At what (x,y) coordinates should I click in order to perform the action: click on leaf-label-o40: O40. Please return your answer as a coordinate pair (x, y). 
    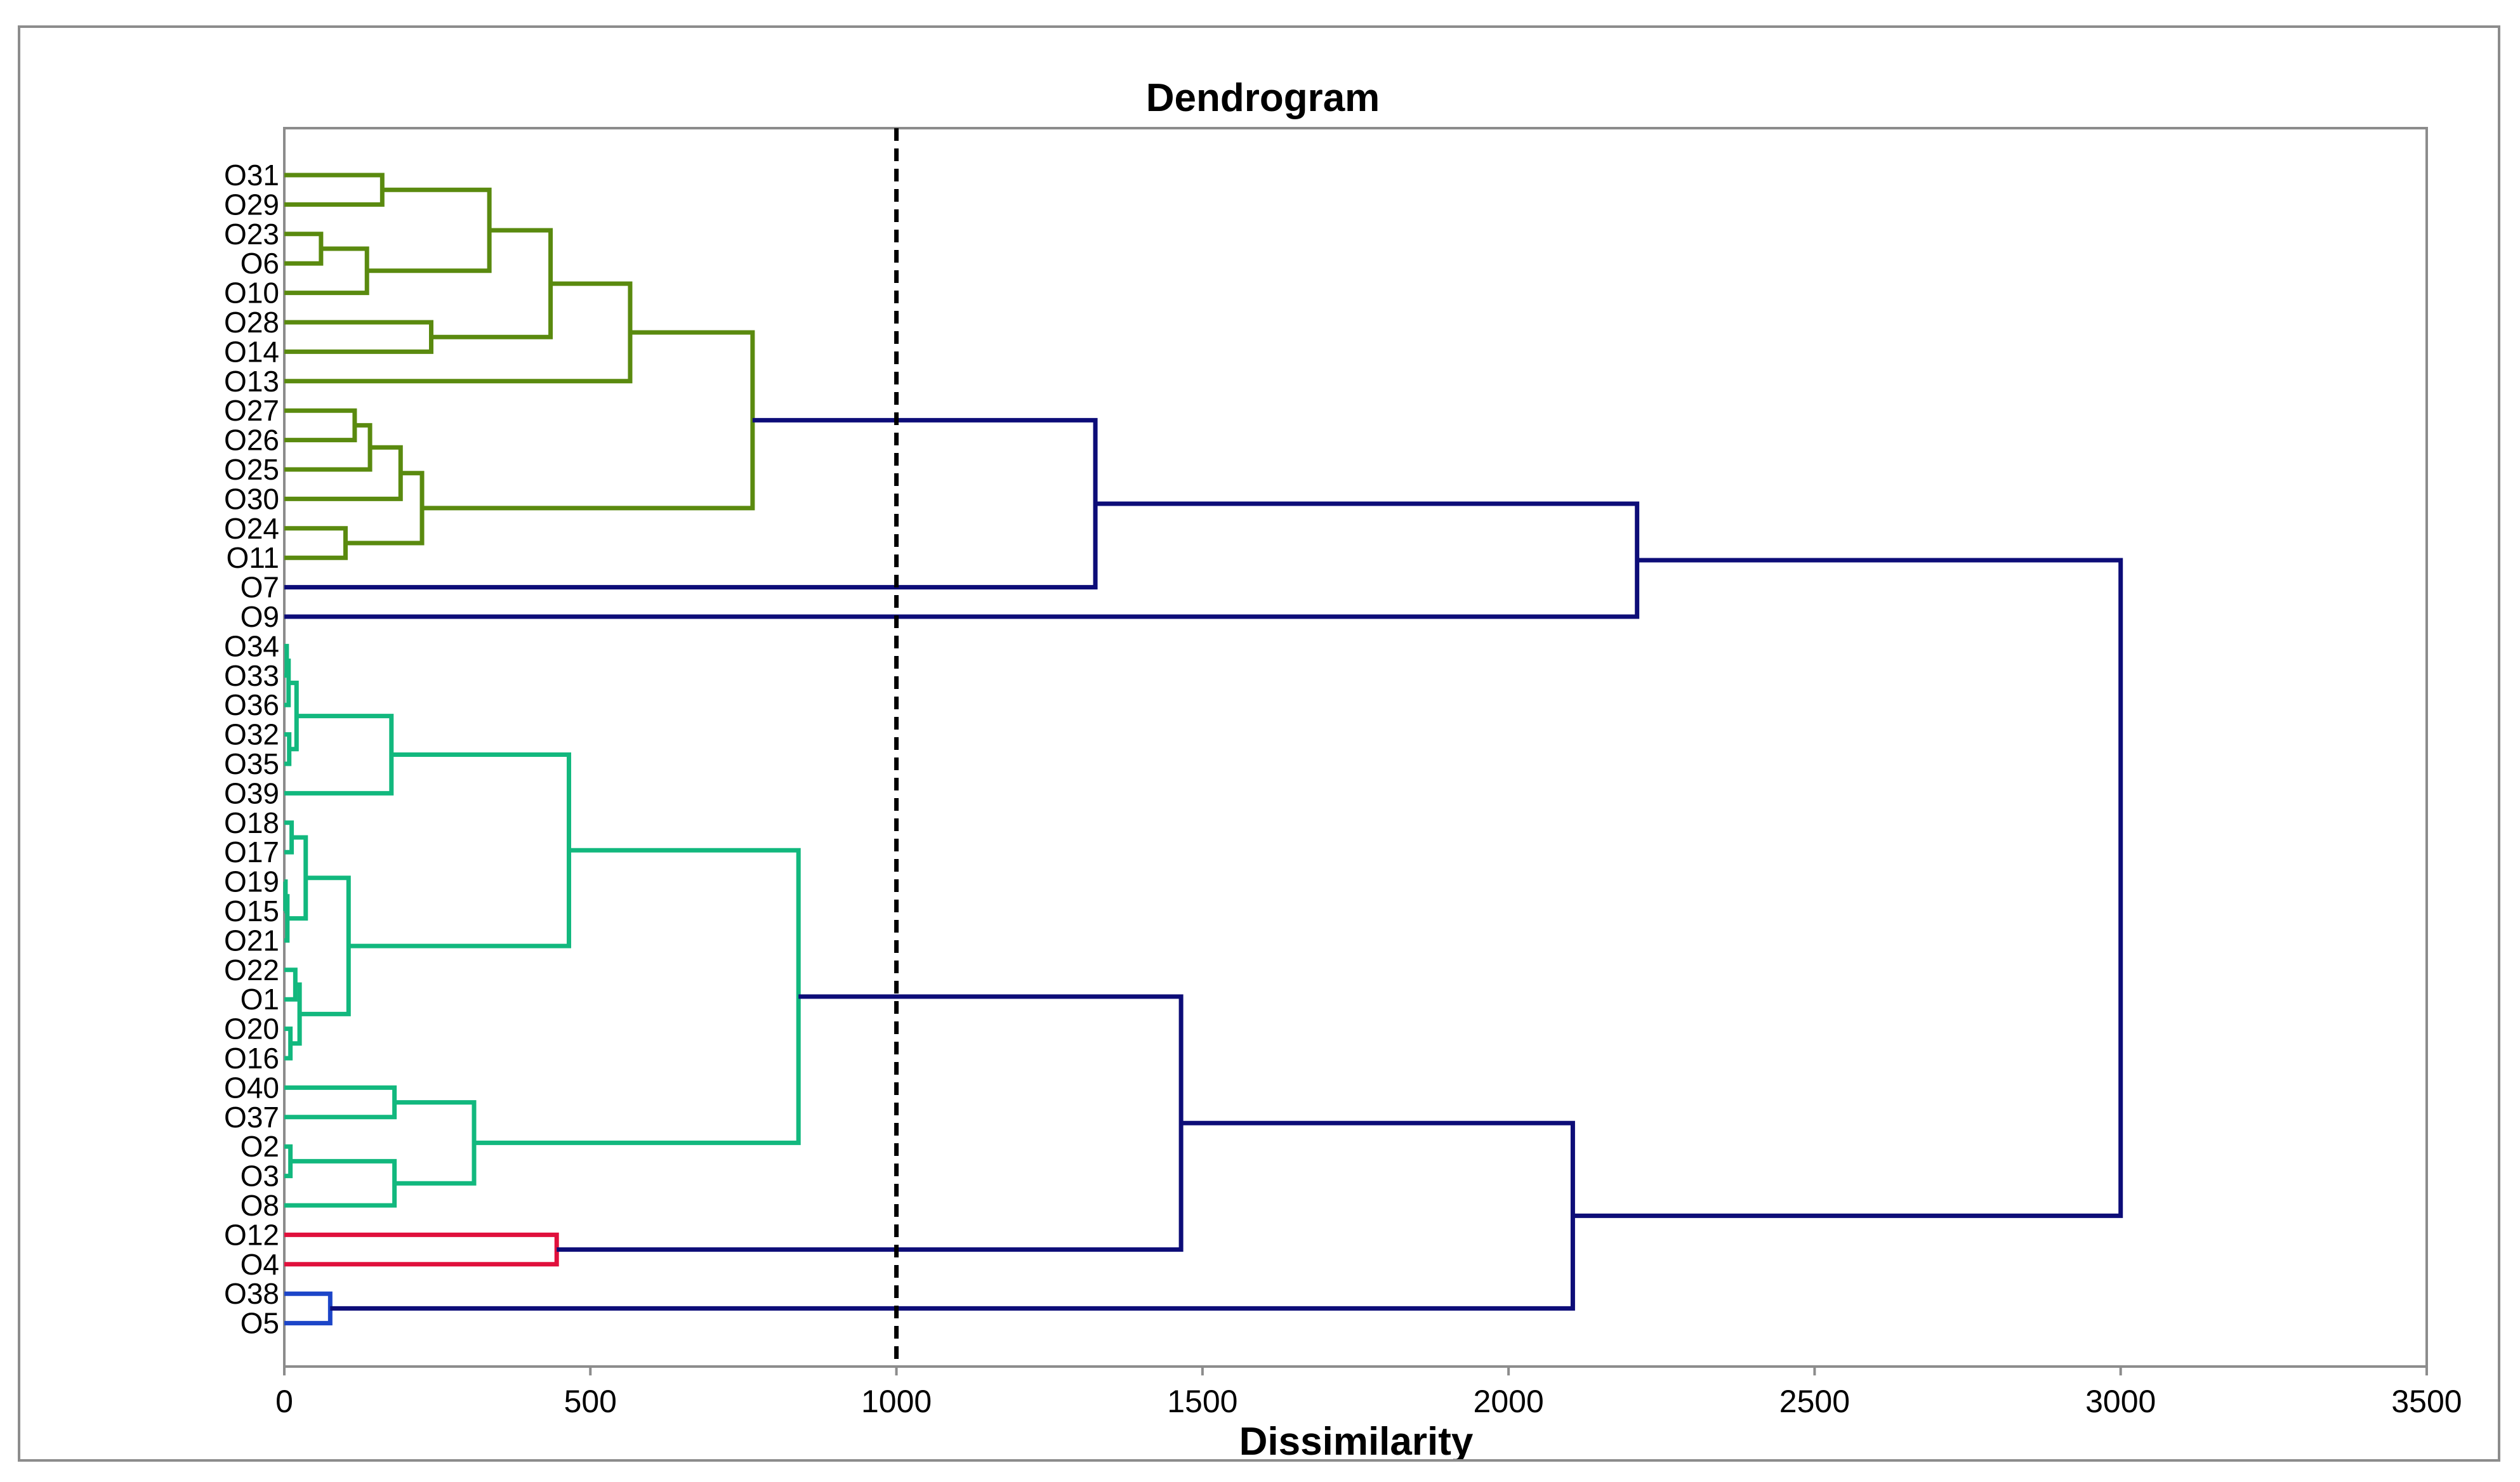
    Looking at the image, I should click on (251, 1087).